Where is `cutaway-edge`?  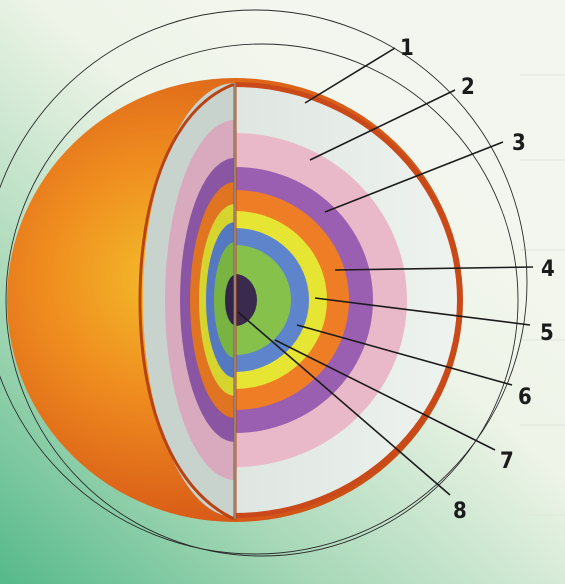
cutaway-edge is located at coordinates (187, 301).